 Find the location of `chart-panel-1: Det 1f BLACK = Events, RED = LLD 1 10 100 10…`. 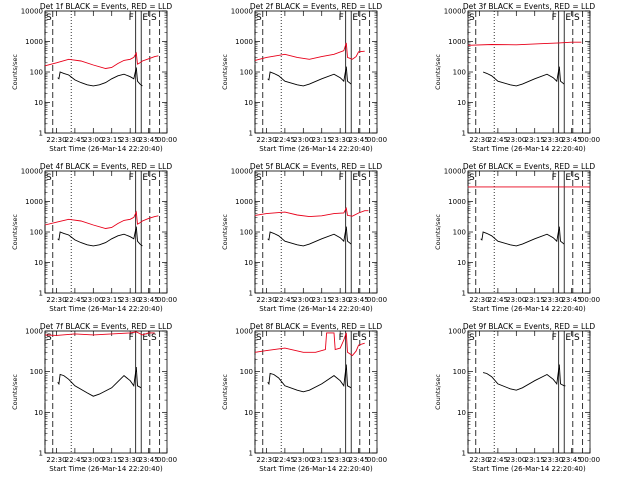

chart-panel-1: Det 1f BLACK = Events, RED = LLD 1 10 100 10… is located at coordinates (94, 77).